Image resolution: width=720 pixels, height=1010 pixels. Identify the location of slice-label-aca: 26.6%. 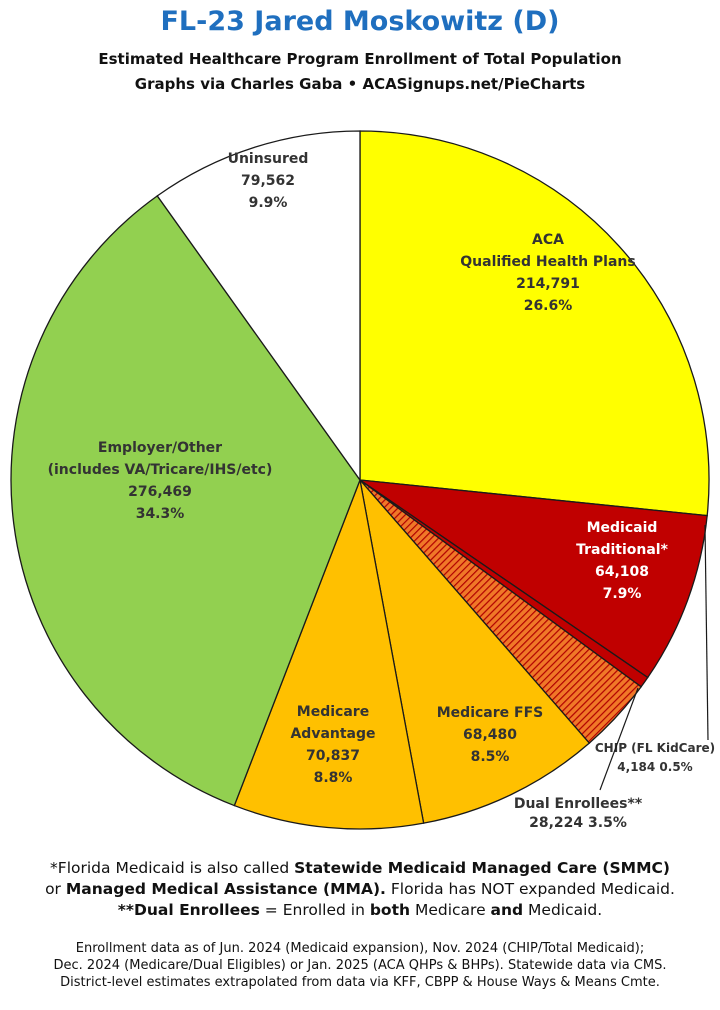
(548, 306).